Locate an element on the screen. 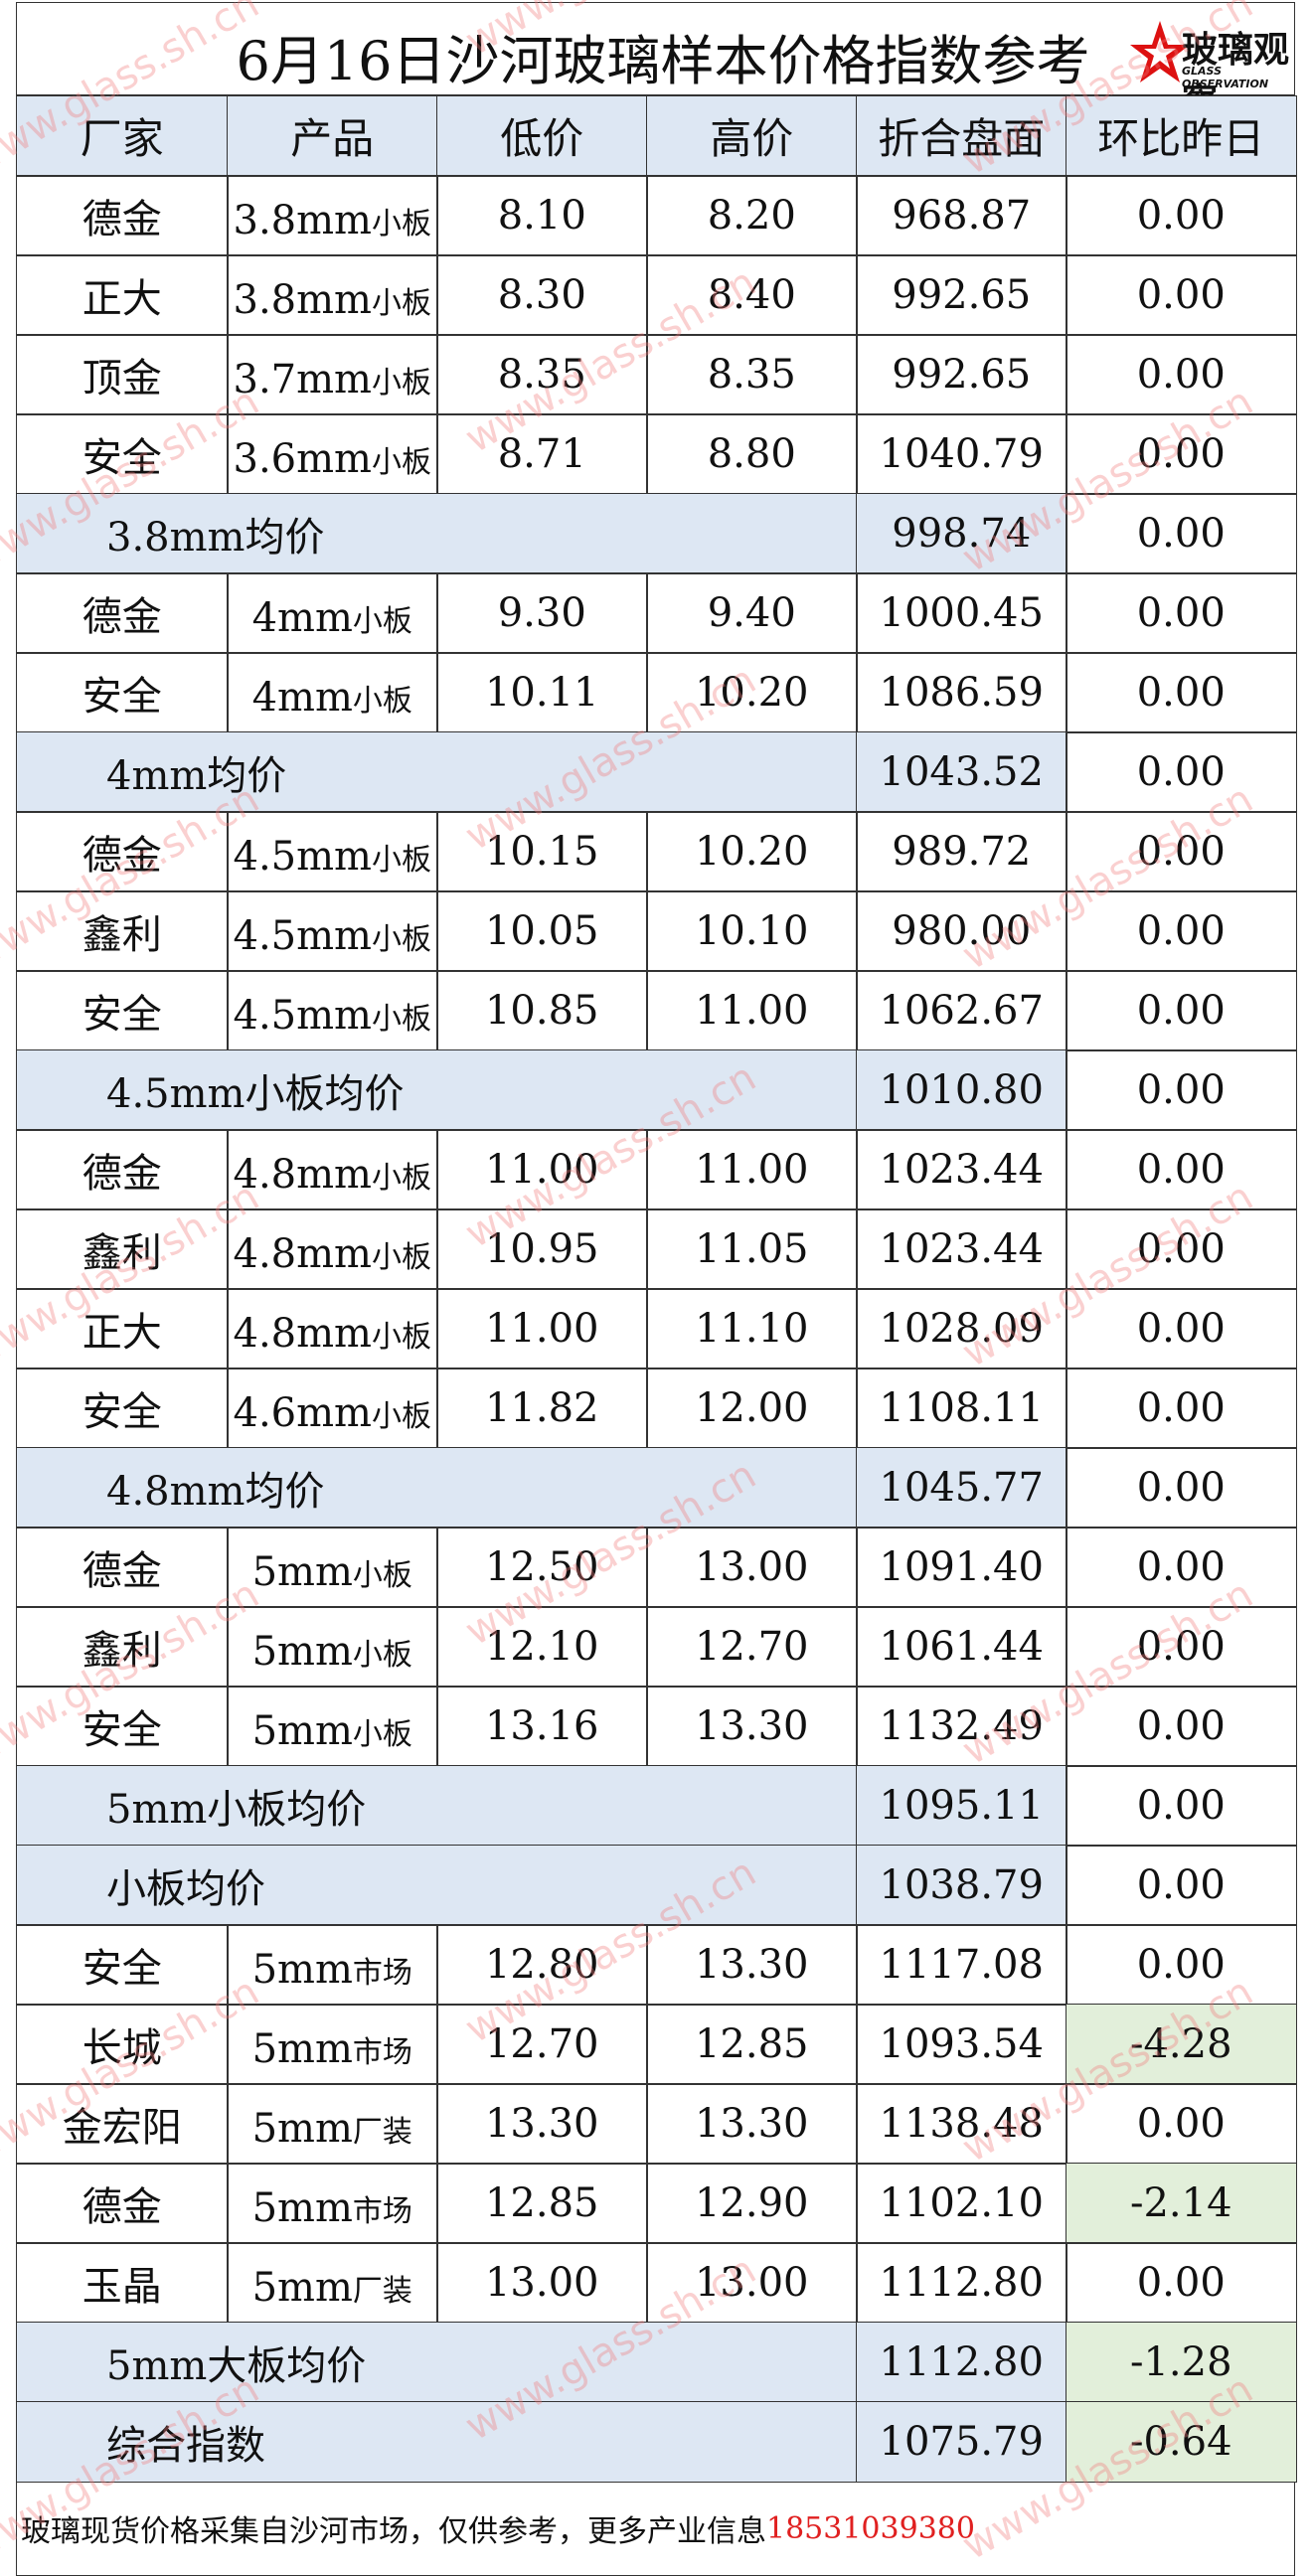  product-size: 3.6mm is located at coordinates (302, 459).